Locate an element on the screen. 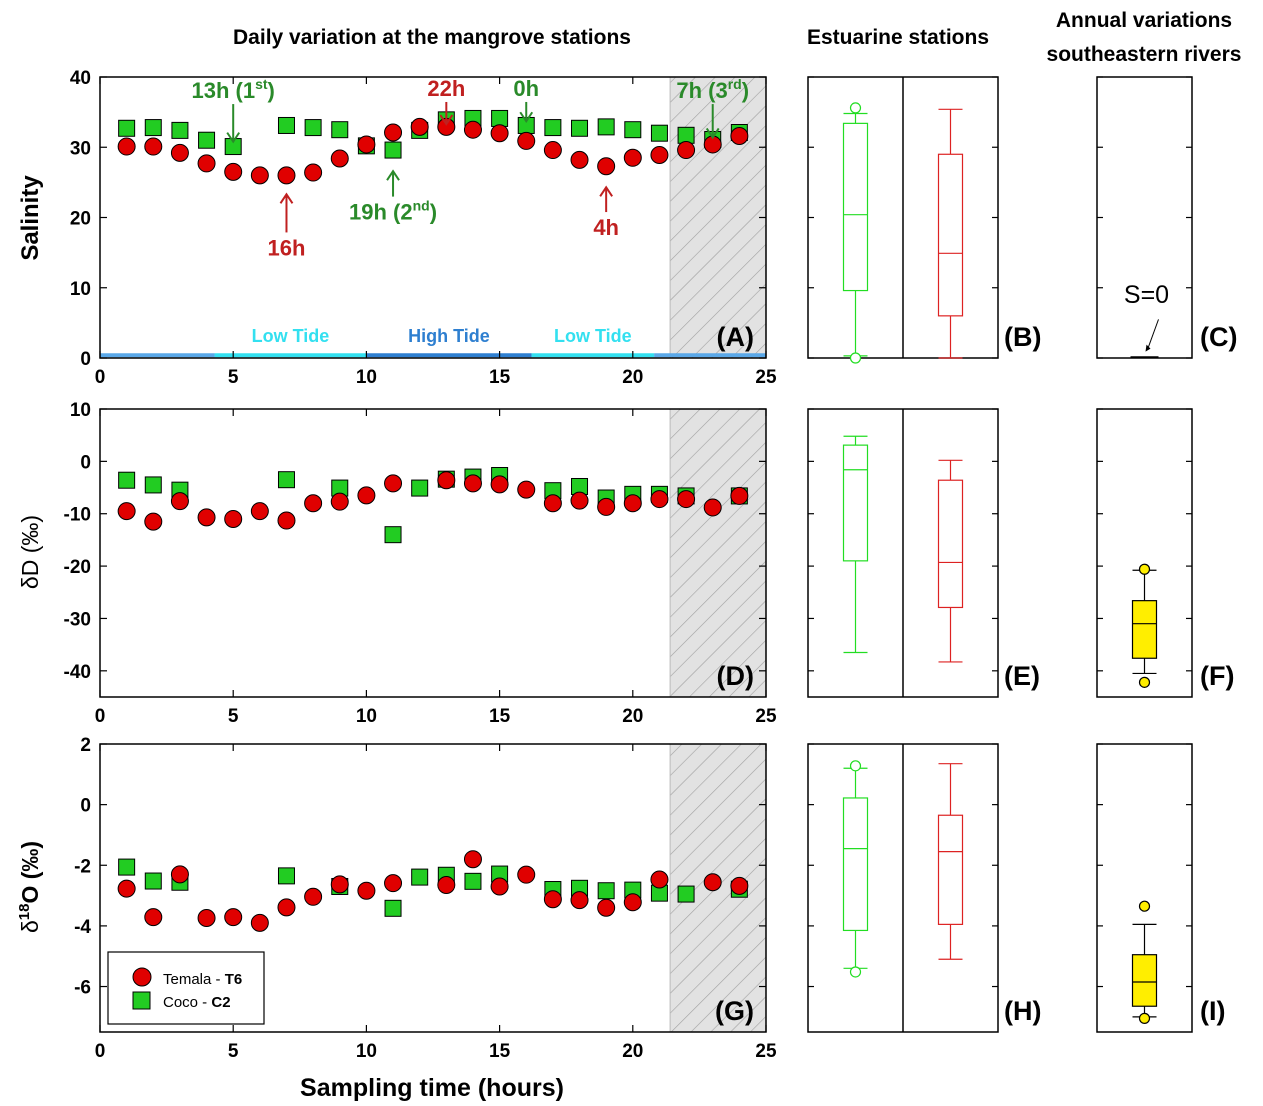  x-tick-label: 20 is located at coordinates (632, 716).